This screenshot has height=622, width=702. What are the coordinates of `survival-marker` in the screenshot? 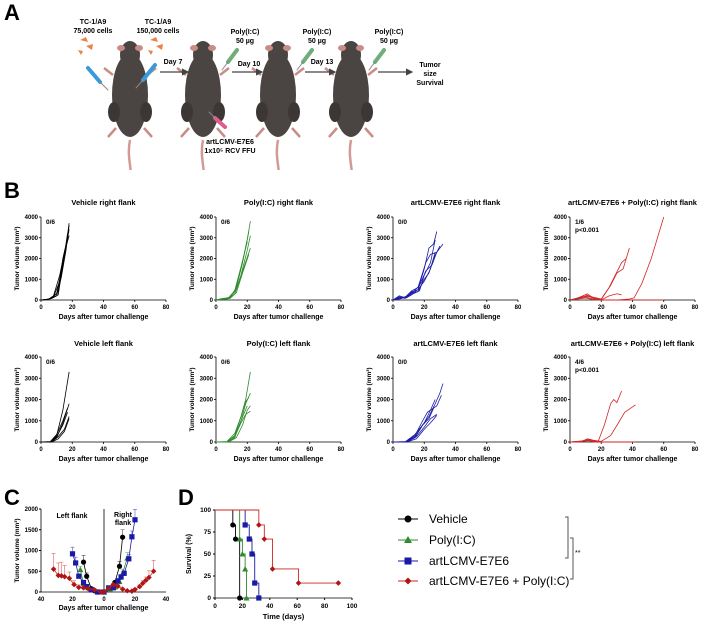 It's located at (233, 525).